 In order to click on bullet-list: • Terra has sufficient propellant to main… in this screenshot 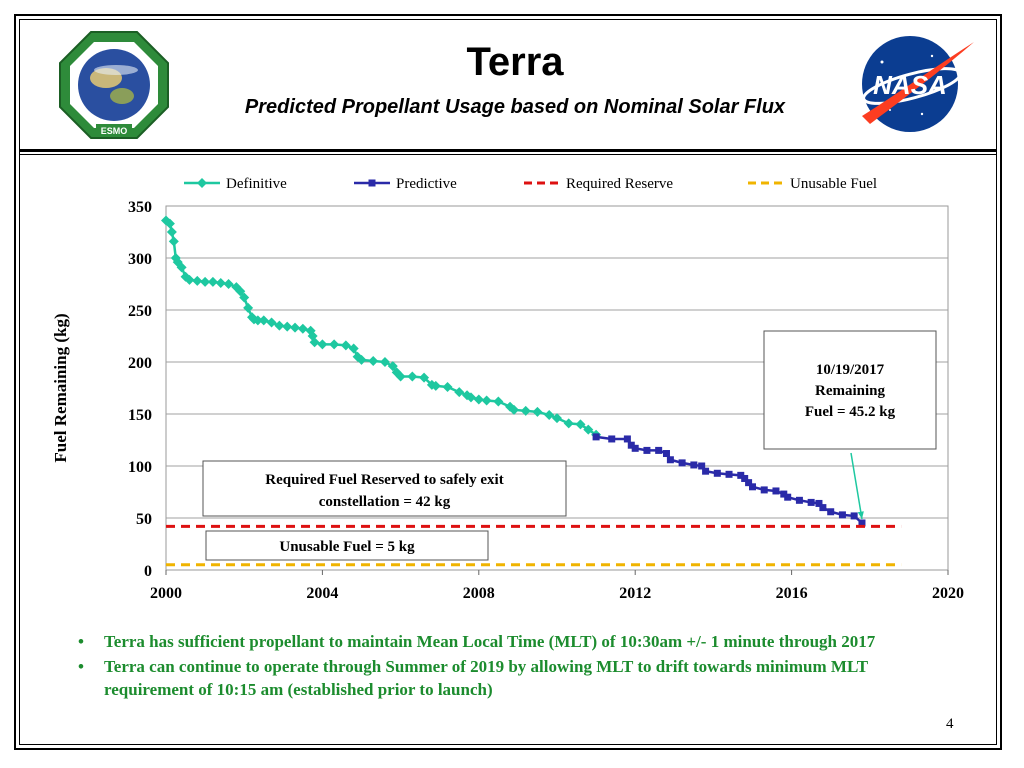, I will do `click(518, 666)`.